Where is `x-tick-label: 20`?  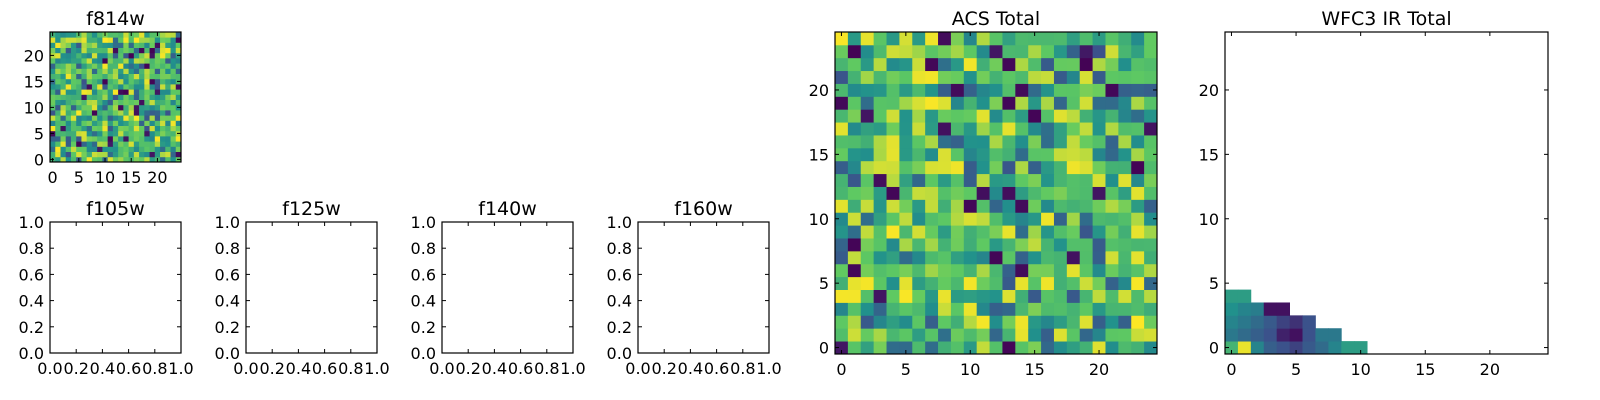
x-tick-label: 20 is located at coordinates (1099, 369).